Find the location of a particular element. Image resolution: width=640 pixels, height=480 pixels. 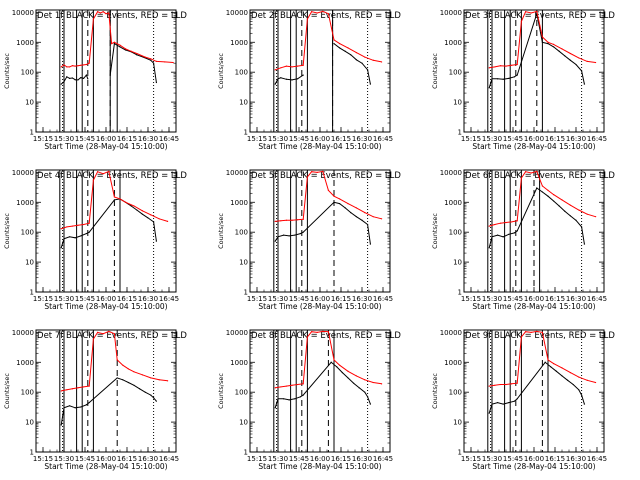

x-tick-label: 16:45 is located at coordinates (383, 299).